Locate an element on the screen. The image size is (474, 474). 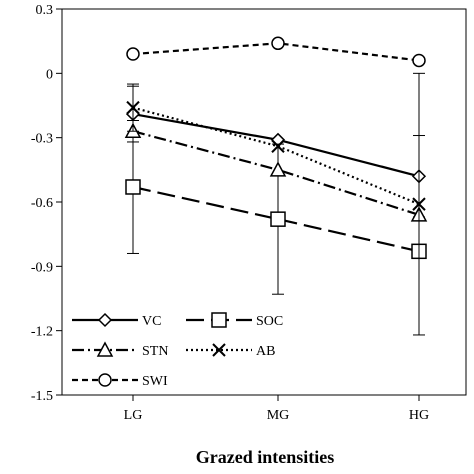
y-axis-ticks: 0.3 0 -0.3 -0.6 -0.9 -1.2 -1.5 is located at coordinates (46, 203).